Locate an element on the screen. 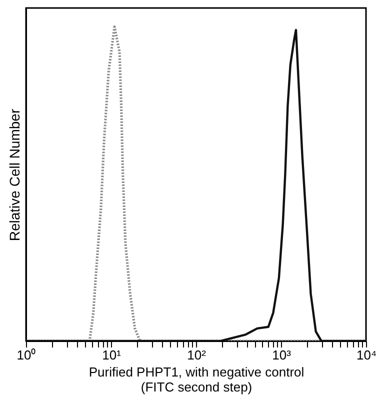  x-tick-label: 10³ is located at coordinates (282, 355).